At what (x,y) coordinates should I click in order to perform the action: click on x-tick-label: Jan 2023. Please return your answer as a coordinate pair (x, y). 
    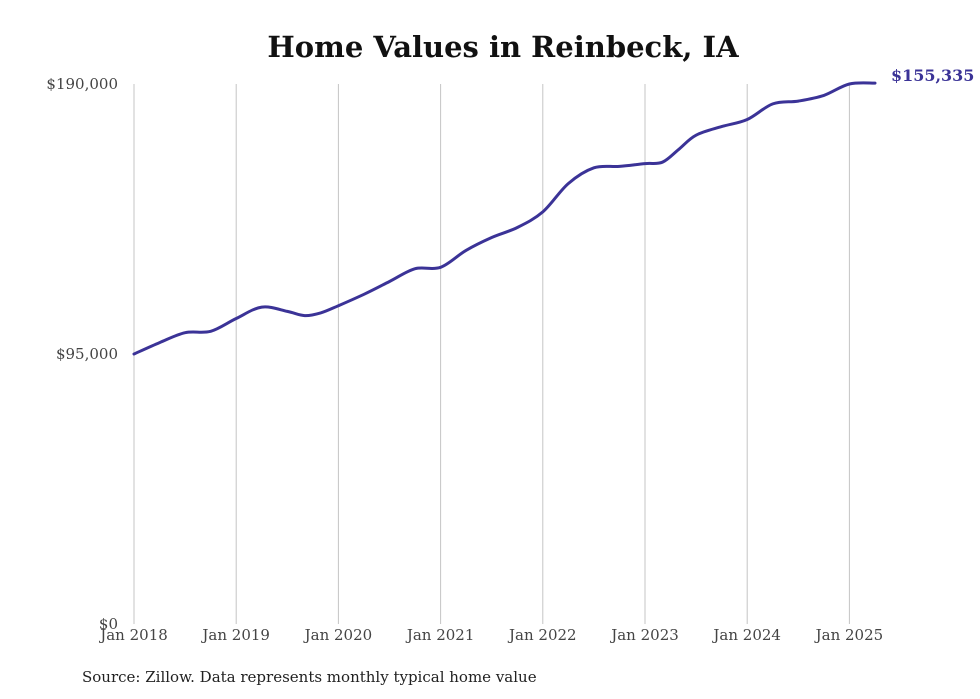
    Looking at the image, I should click on (644, 635).